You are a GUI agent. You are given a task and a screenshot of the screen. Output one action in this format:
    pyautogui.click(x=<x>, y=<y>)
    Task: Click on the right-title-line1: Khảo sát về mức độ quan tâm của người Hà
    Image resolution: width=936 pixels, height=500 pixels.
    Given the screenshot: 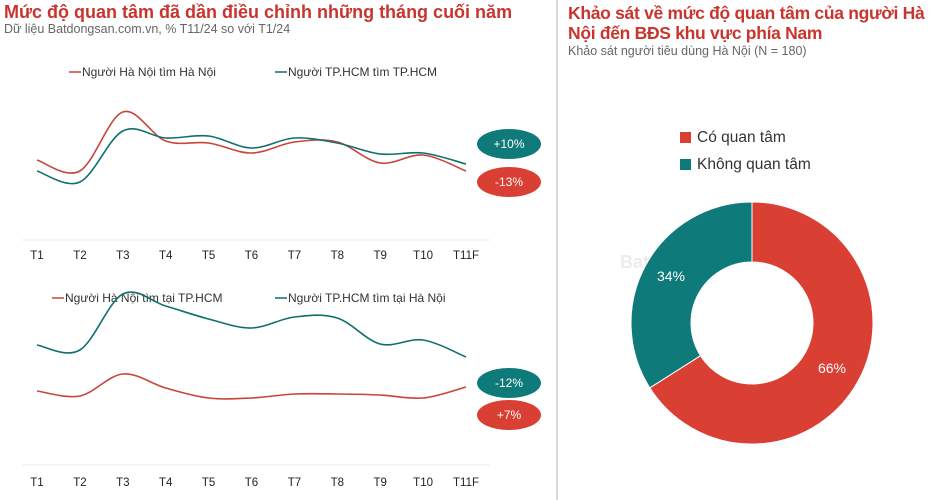 What is the action you would take?
    pyautogui.click(x=746, y=13)
    